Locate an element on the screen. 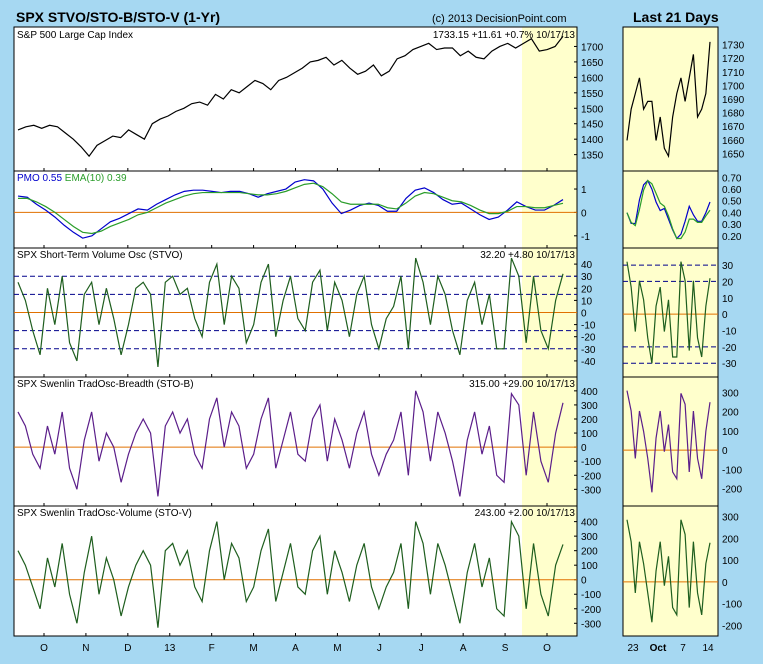  recent-ytick-price: 1720 is located at coordinates (733, 59).